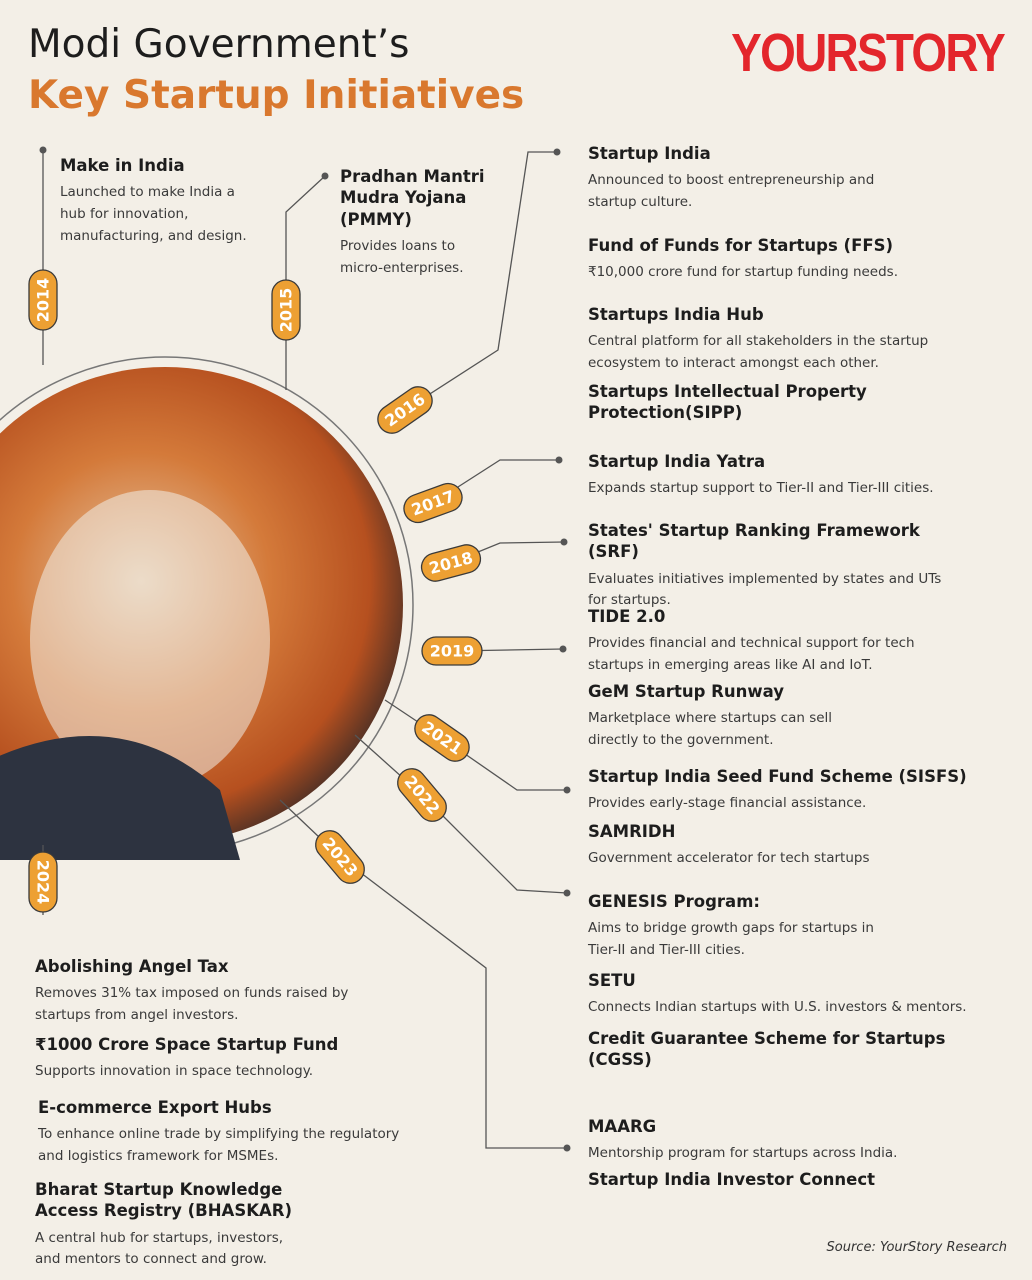 The height and width of the screenshot is (1280, 1032). I want to click on initiative: Startup India Investor Connect, so click(748, 1179).